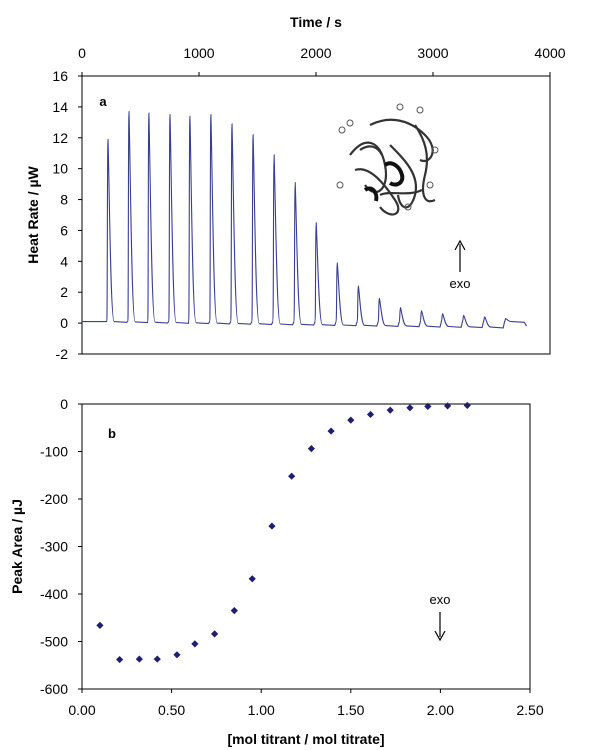 The width and height of the screenshot is (590, 750). Describe the element at coordinates (82, 53) in the screenshot. I see `x-tick-label-a: 0` at that location.